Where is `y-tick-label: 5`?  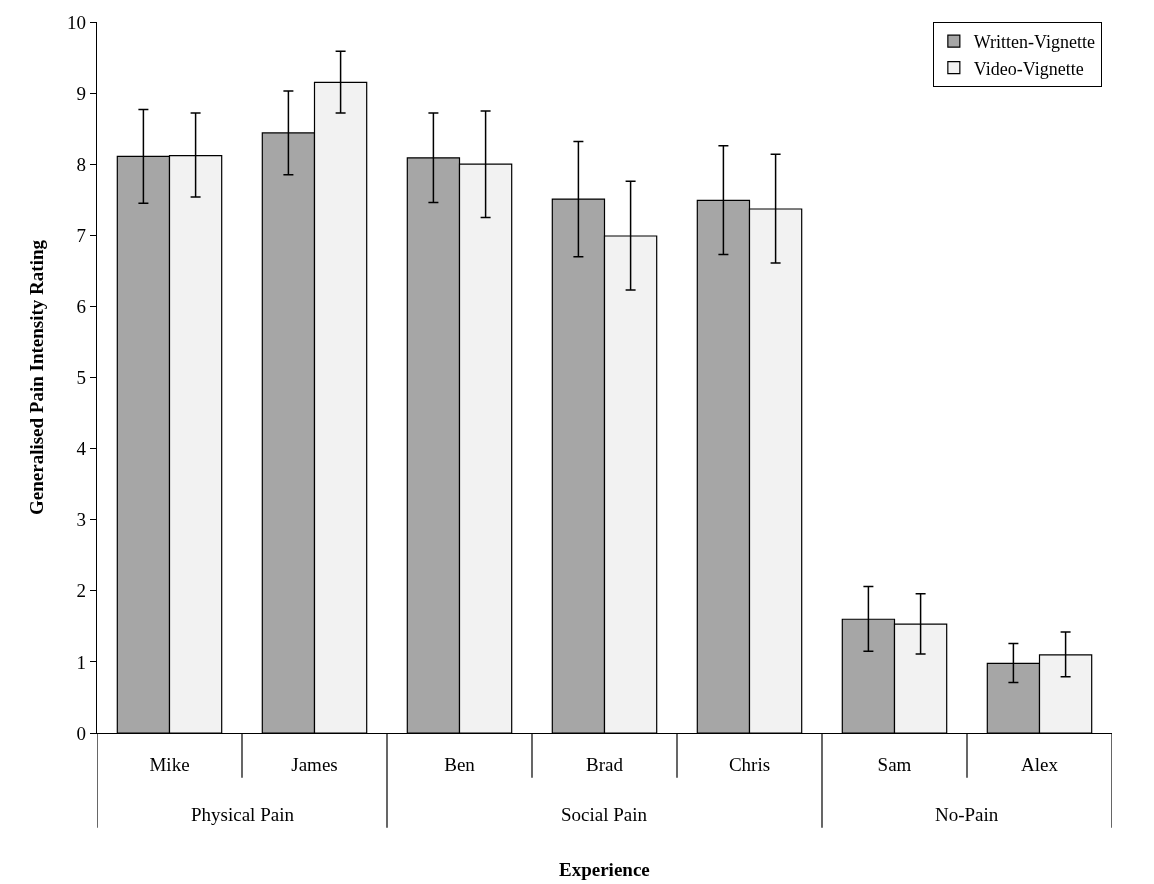
y-tick-label: 5 is located at coordinates (81, 378).